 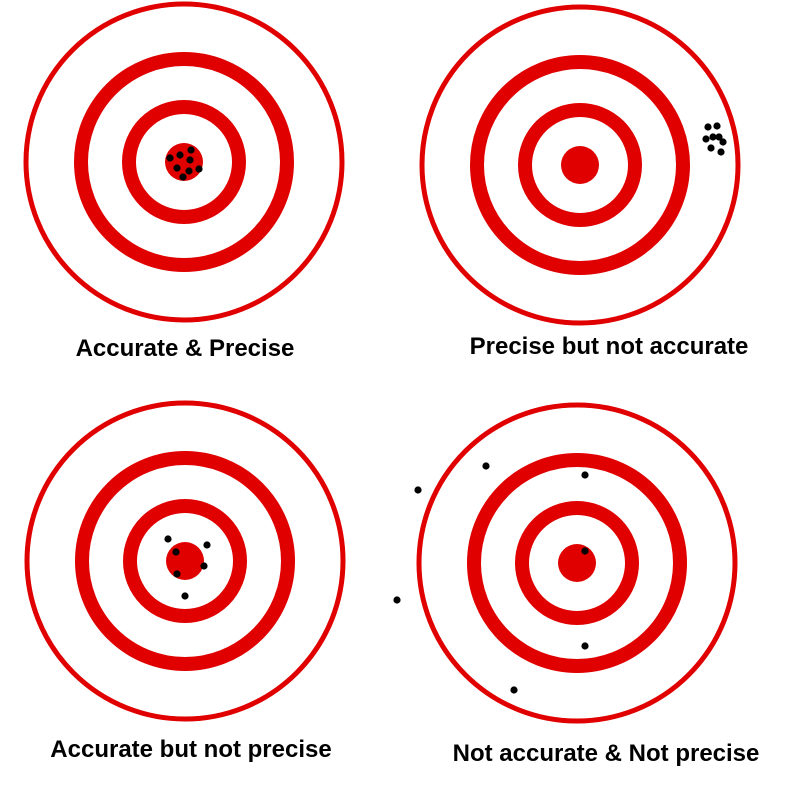 What do you see at coordinates (606, 753) in the screenshot?
I see `label-not-accurate-not-precise: Not accurate & Not precise` at bounding box center [606, 753].